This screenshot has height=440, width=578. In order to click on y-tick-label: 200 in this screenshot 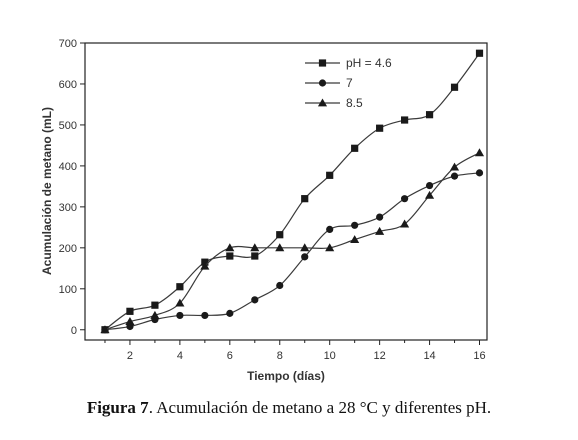, I will do `click(68, 249)`.